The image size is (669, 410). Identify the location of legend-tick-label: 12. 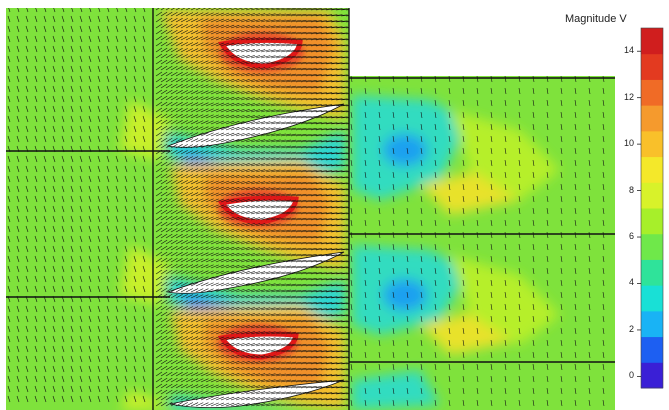
(628, 96).